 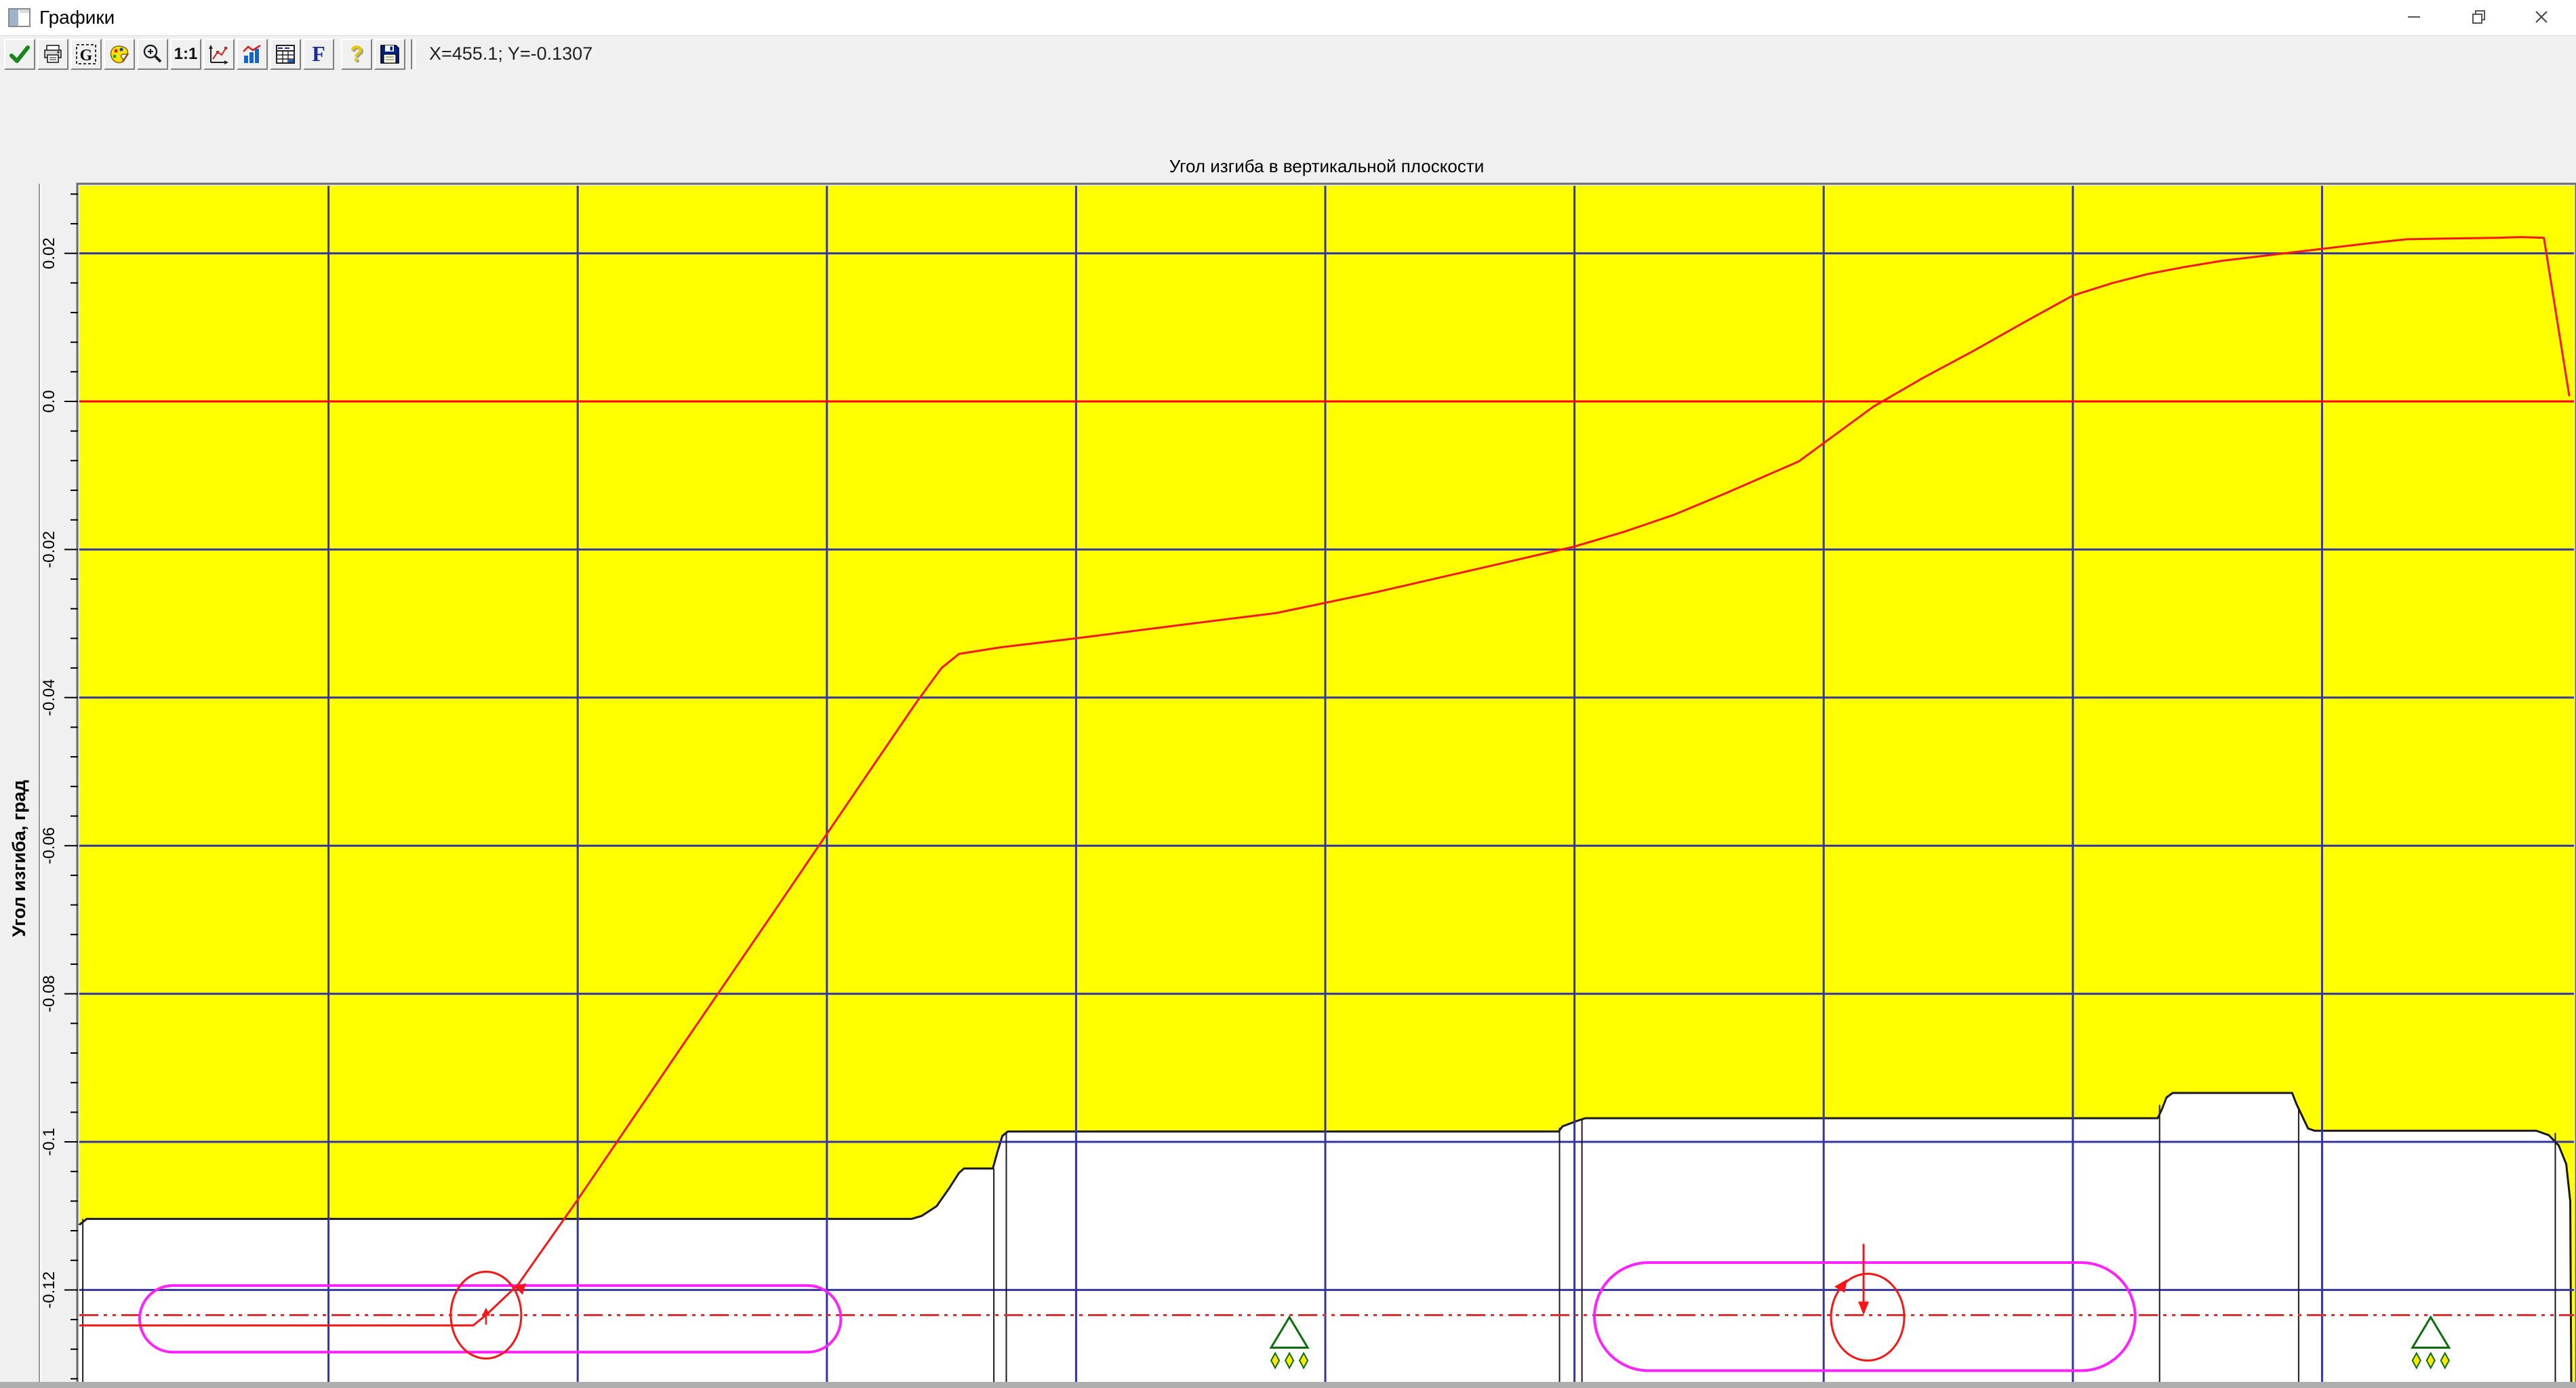 I want to click on printer-icon, so click(x=53, y=53).